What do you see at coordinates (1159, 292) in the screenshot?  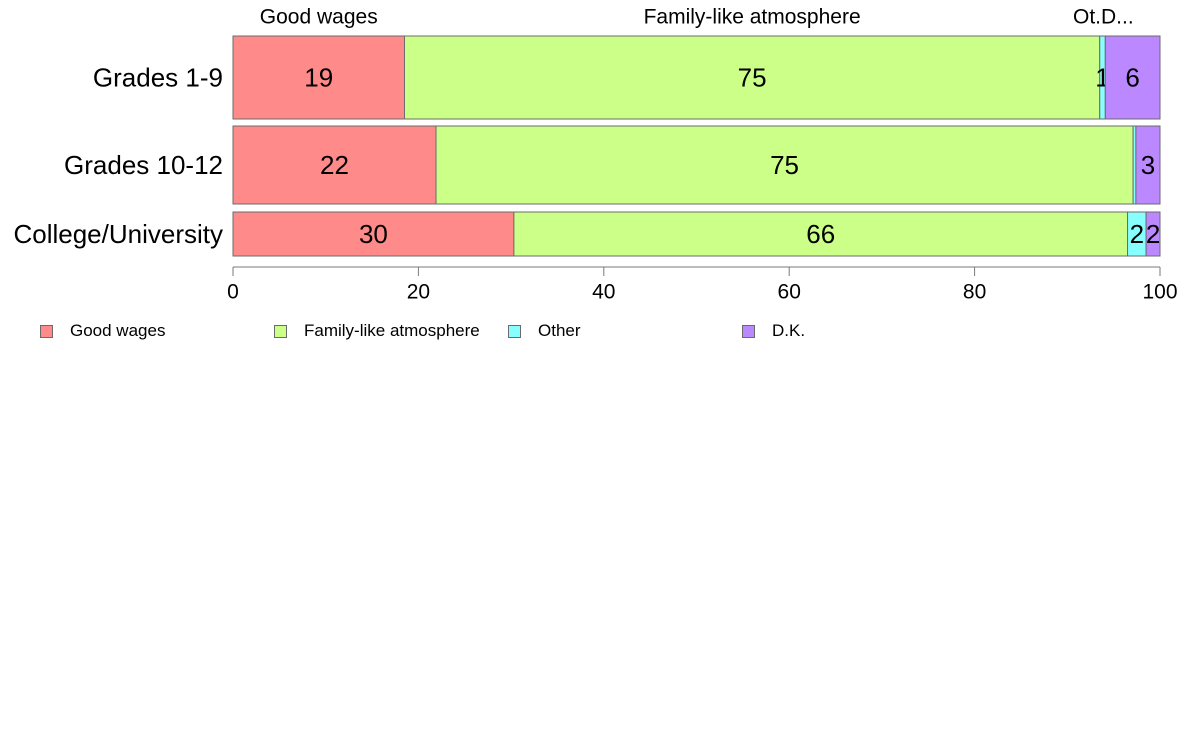 I see `x-tick-label: 100` at bounding box center [1159, 292].